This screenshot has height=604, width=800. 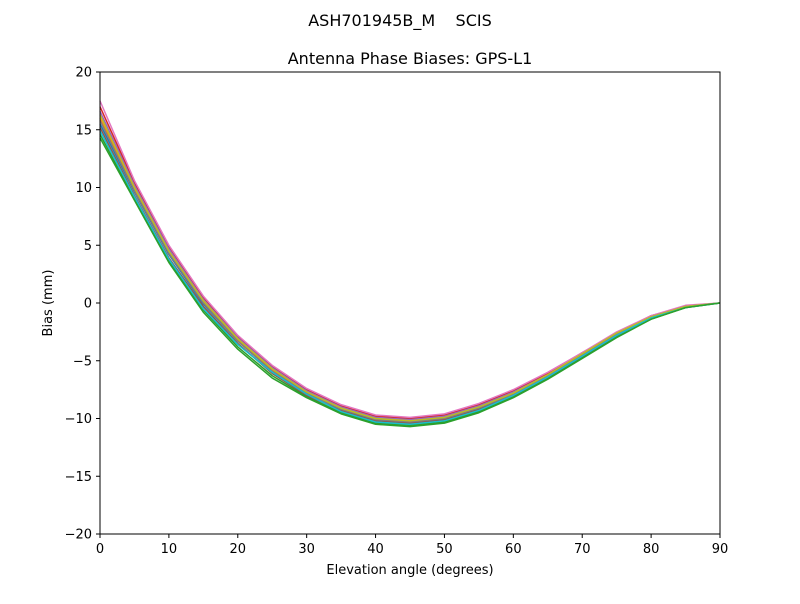 What do you see at coordinates (238, 549) in the screenshot?
I see `x-tick-label: 20` at bounding box center [238, 549].